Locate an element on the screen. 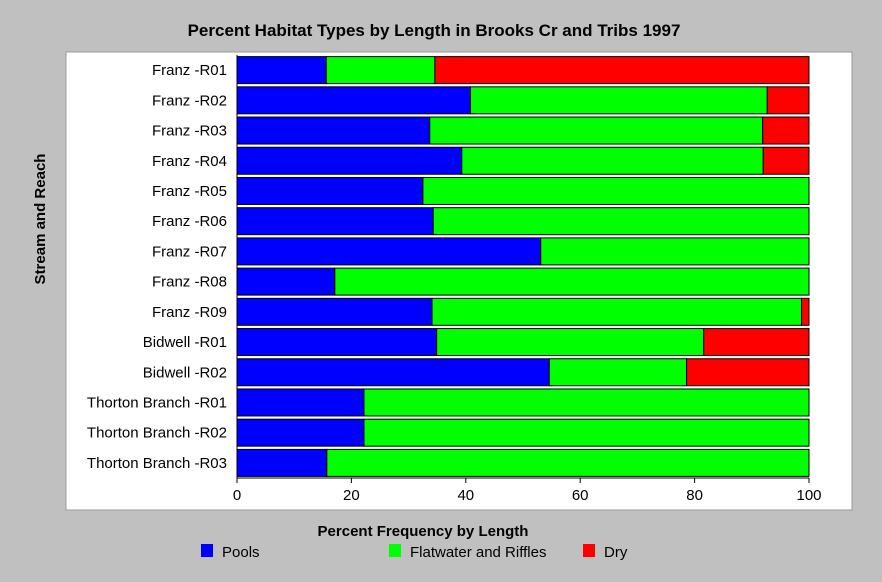 This screenshot has width=882, height=582. y-tick-label: Bidwell -R01 is located at coordinates (185, 342).